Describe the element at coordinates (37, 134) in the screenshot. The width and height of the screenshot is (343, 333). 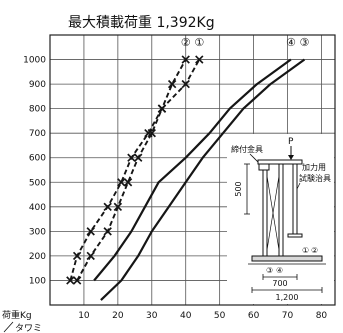
I see `y-tick-label: 700` at that location.